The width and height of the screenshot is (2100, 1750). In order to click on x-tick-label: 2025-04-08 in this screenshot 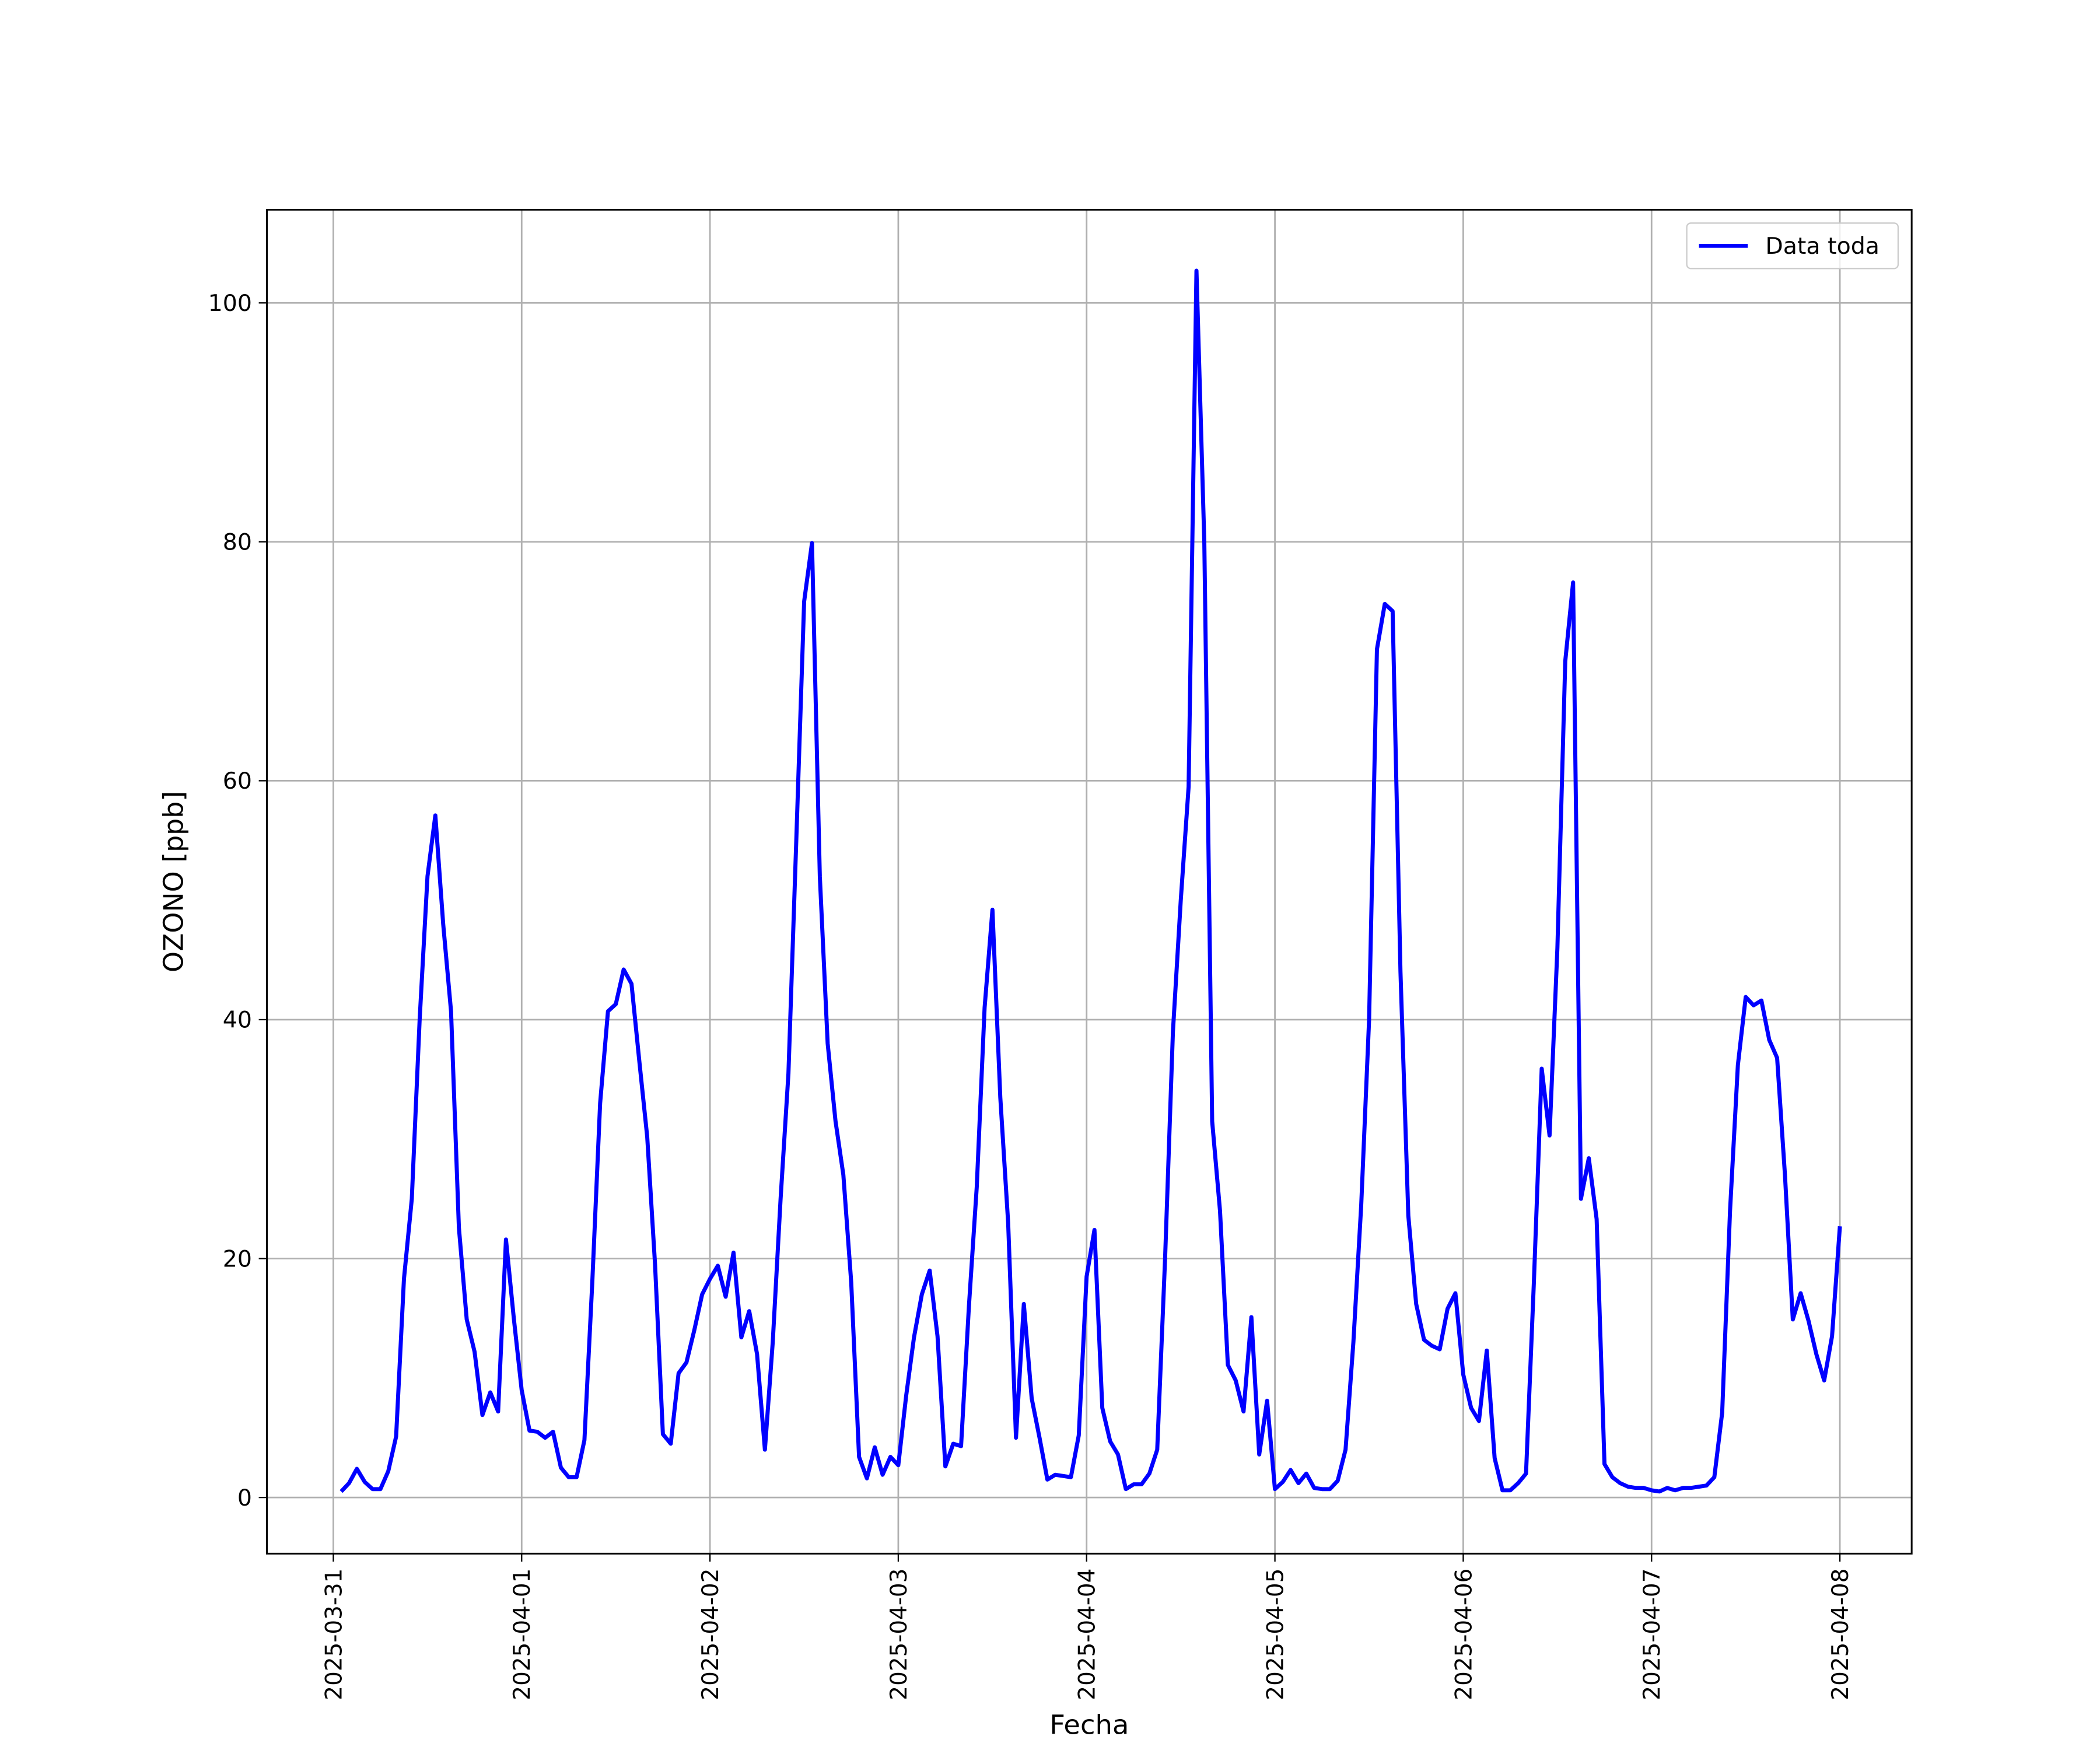, I will do `click(1841, 1634)`.